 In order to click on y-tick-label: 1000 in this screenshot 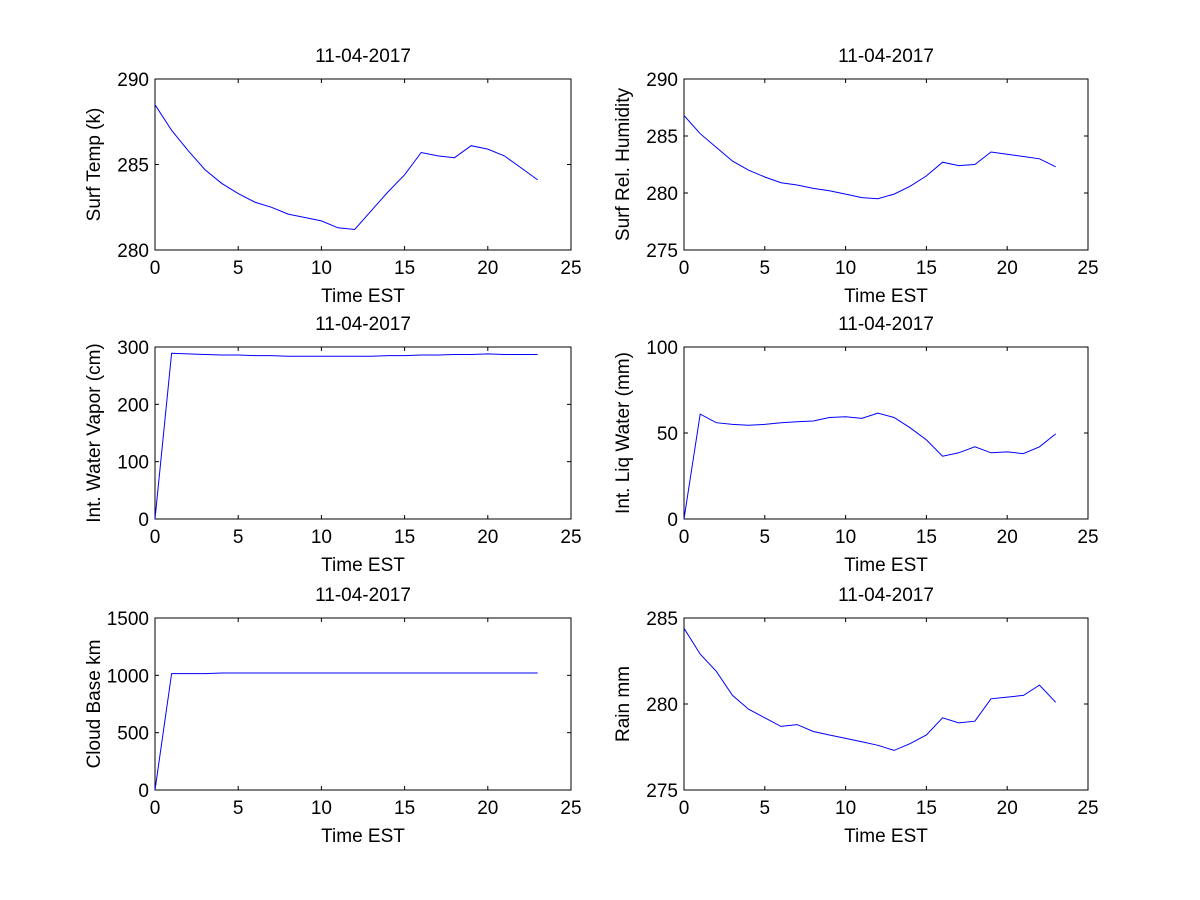, I will do `click(128, 676)`.